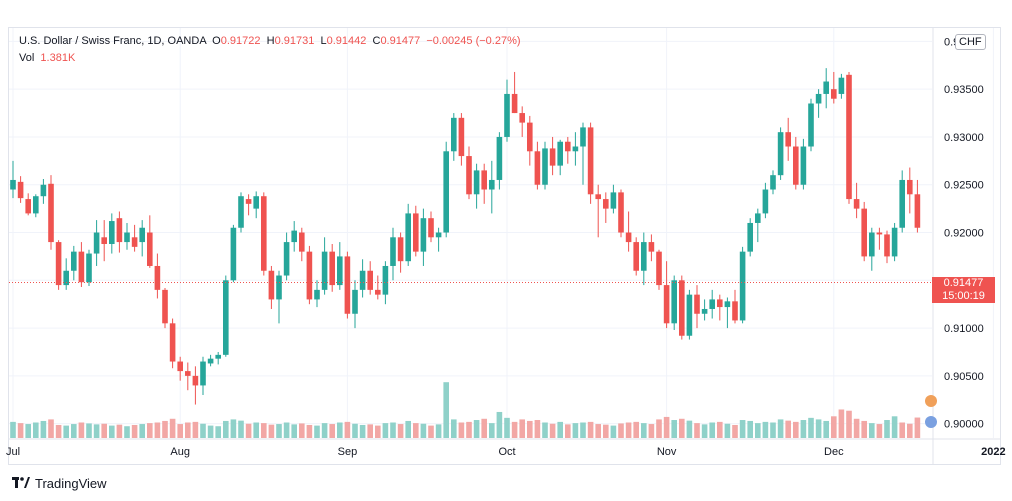 The height and width of the screenshot is (501, 1012). I want to click on y-tick-label: 0.91000, so click(964, 329).